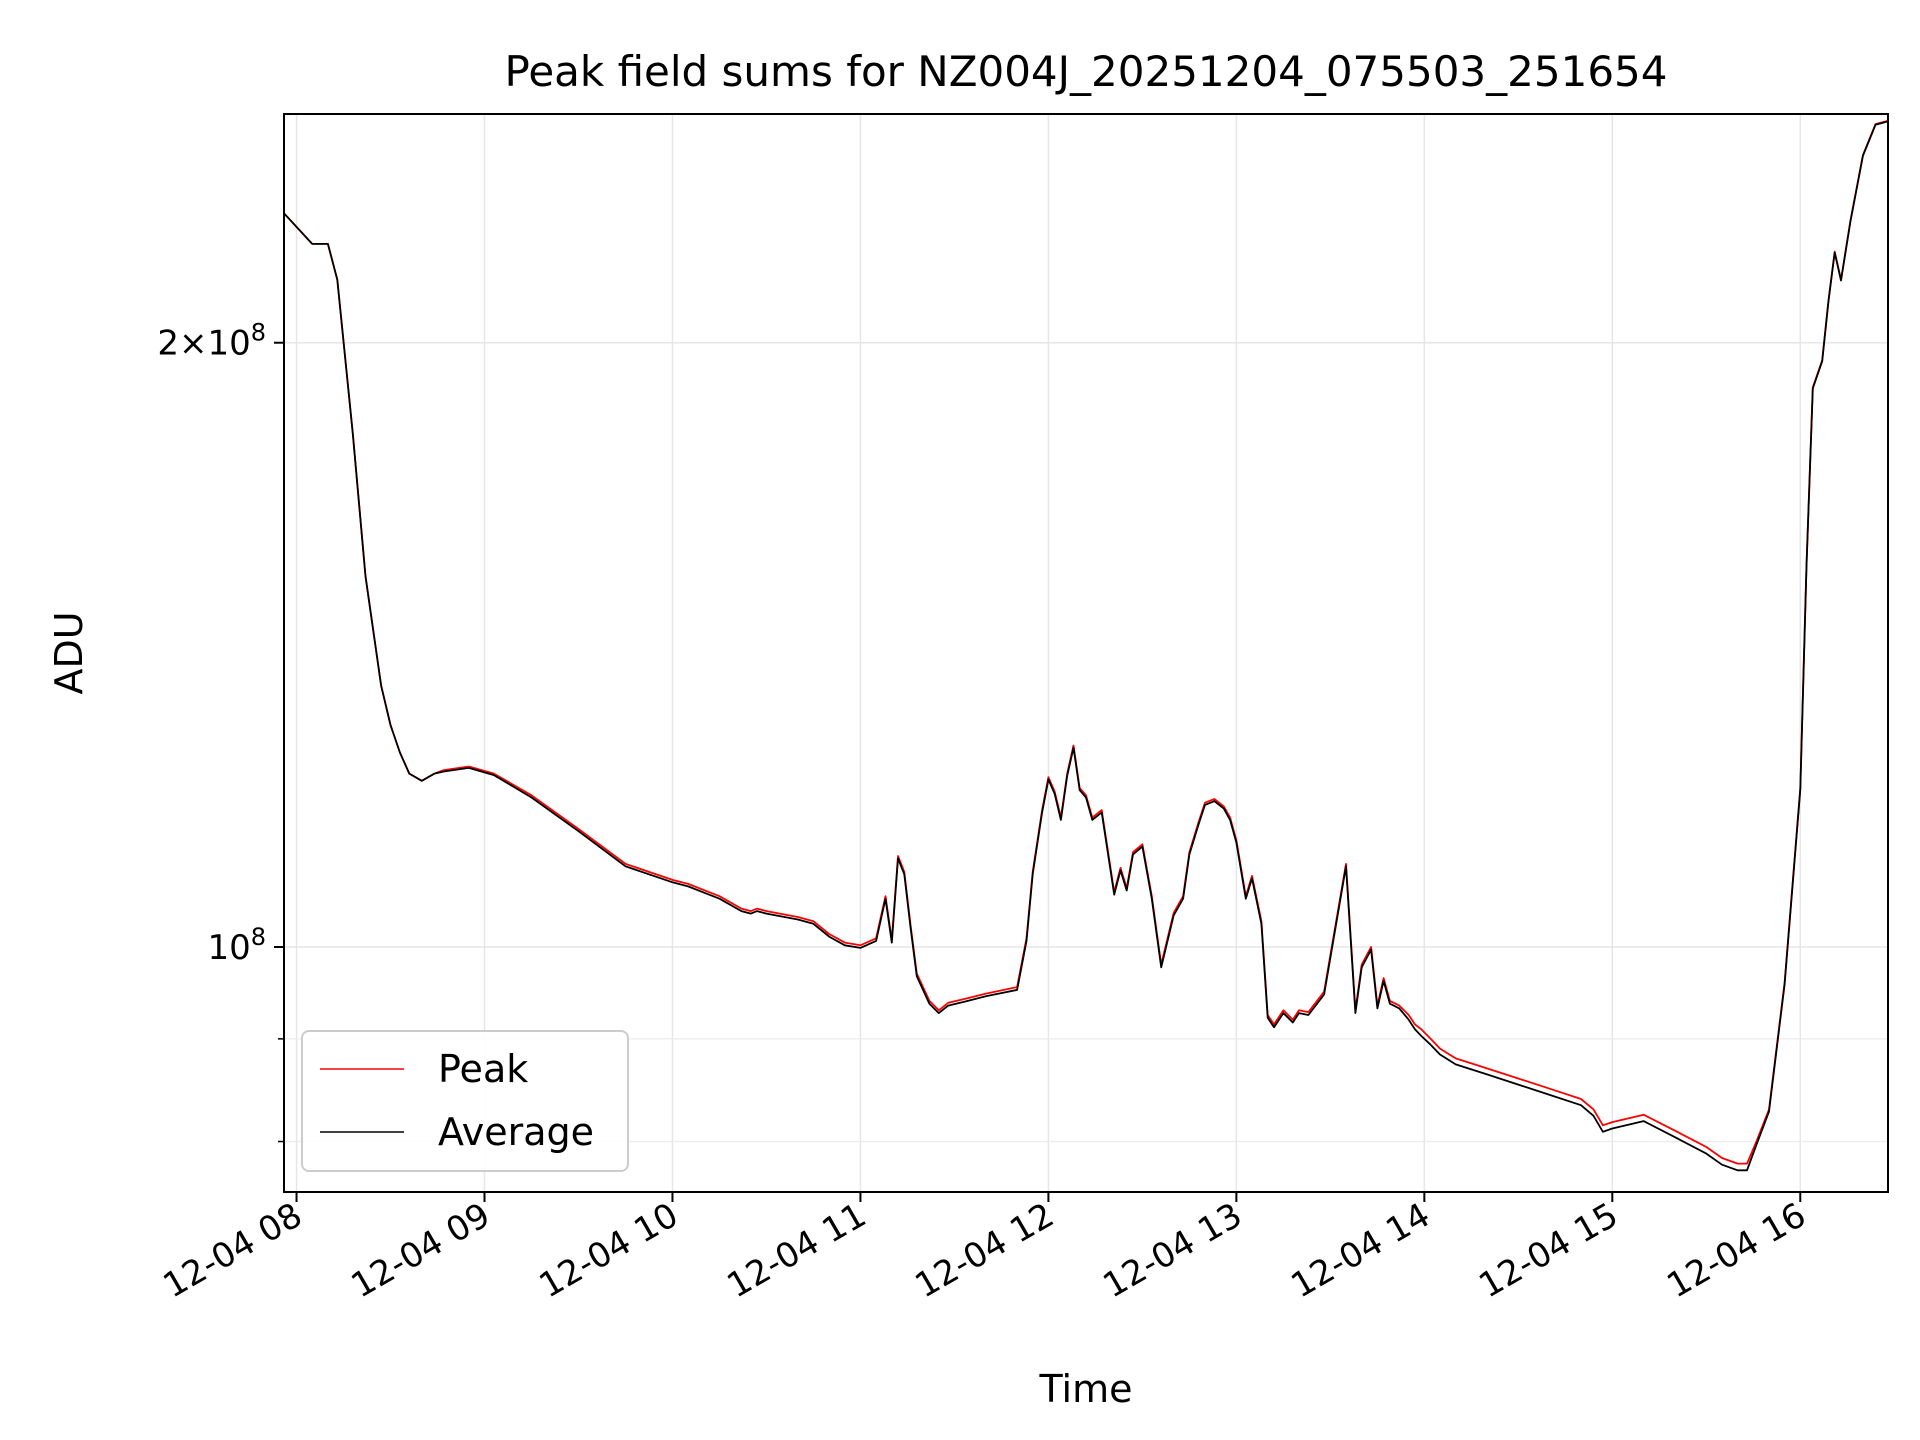 This screenshot has width=1920, height=1440. Describe the element at coordinates (236, 945) in the screenshot. I see `y-tick-label: 108` at that location.